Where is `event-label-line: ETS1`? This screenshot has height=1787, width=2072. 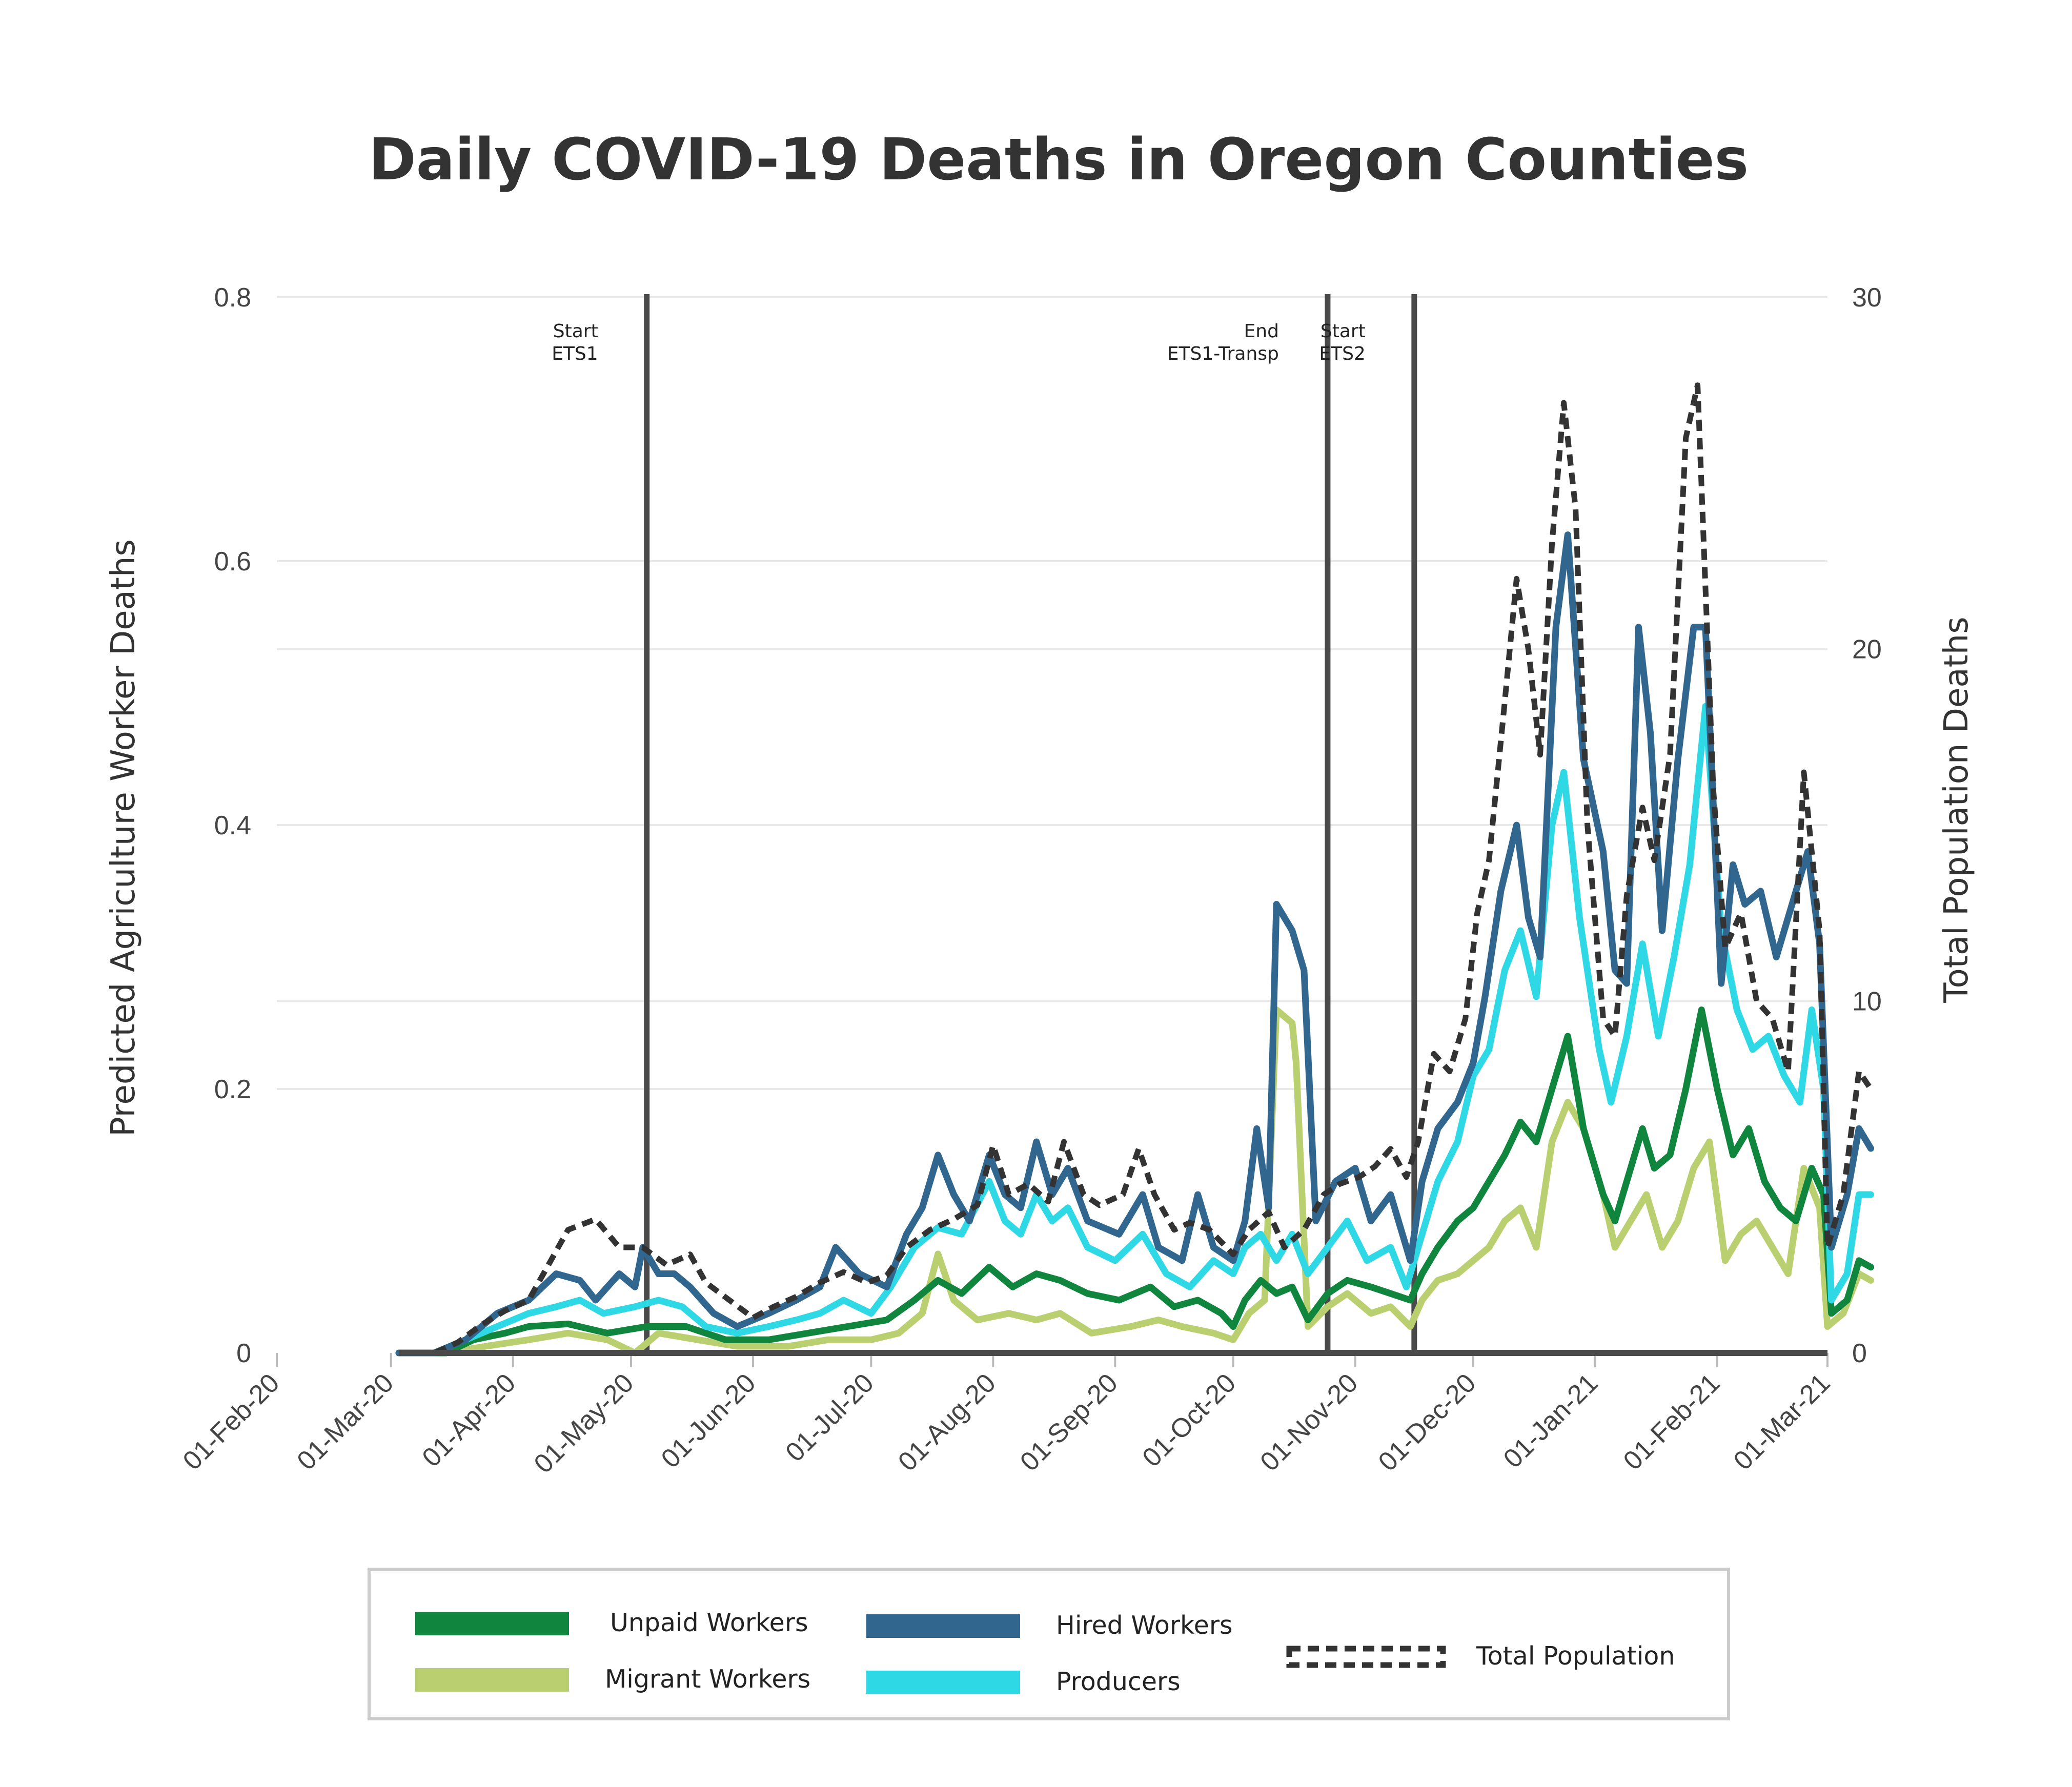 event-label-line: ETS1 is located at coordinates (575, 354).